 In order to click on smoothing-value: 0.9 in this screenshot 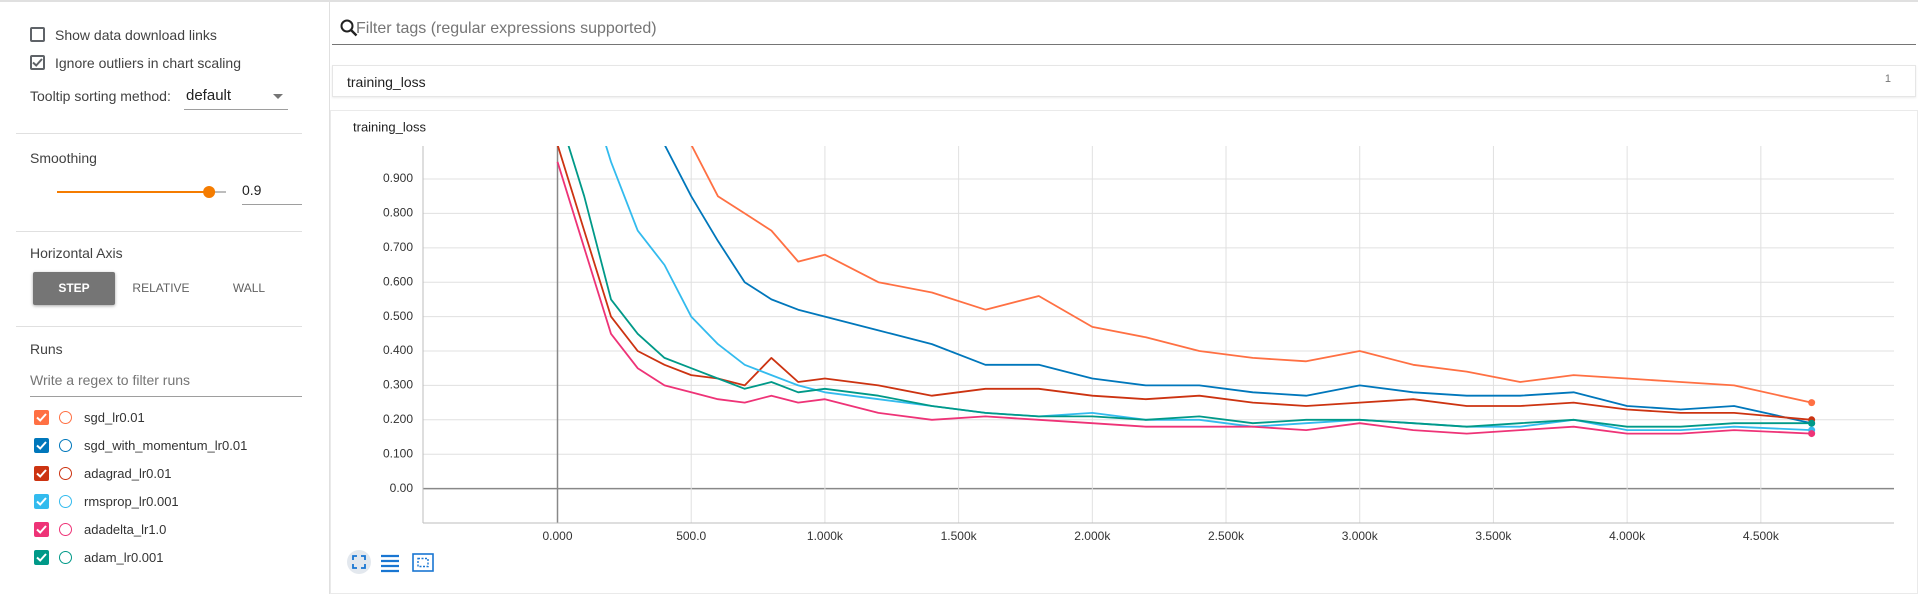, I will do `click(252, 190)`.